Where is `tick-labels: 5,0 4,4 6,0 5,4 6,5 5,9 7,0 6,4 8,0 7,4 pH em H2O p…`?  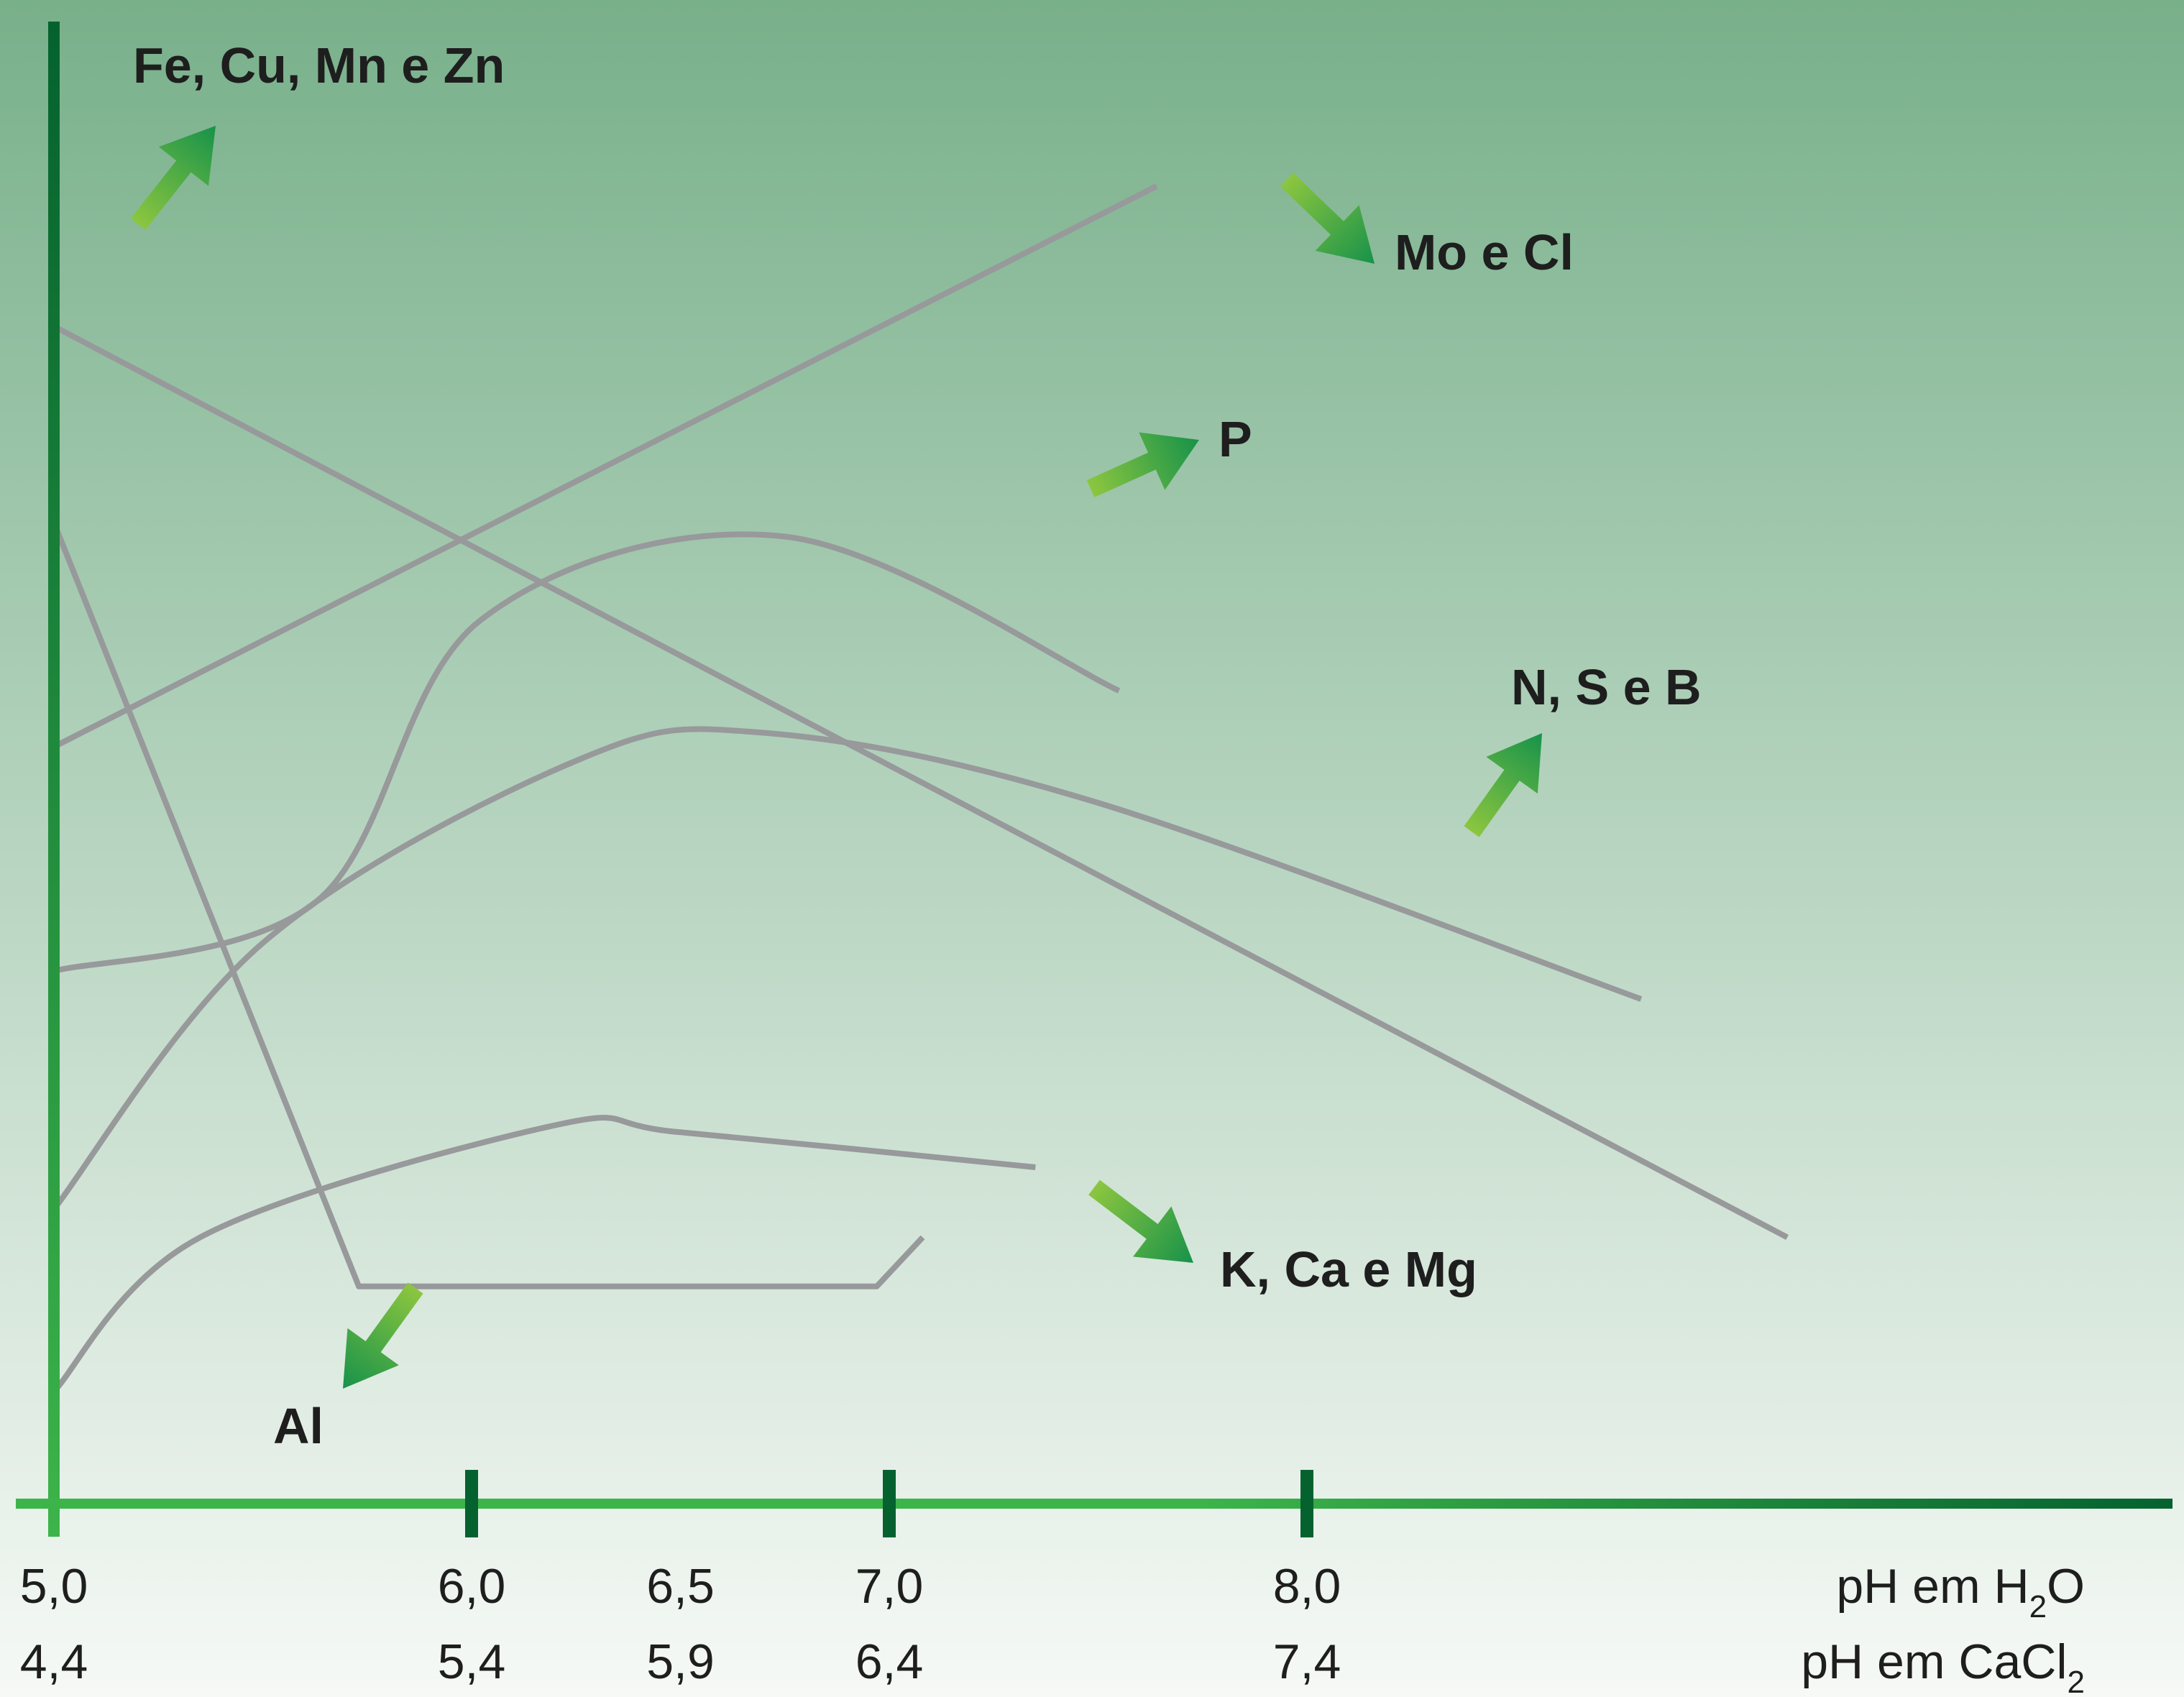 tick-labels: 5,0 4,4 6,0 5,4 6,5 5,9 7,0 6,4 8,0 7,4 pH em H2O p… is located at coordinates (1052, 1628).